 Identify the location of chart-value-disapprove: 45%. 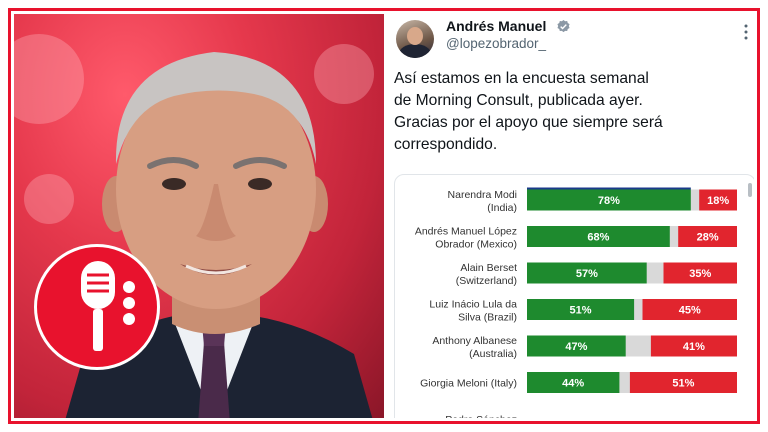
(690, 311).